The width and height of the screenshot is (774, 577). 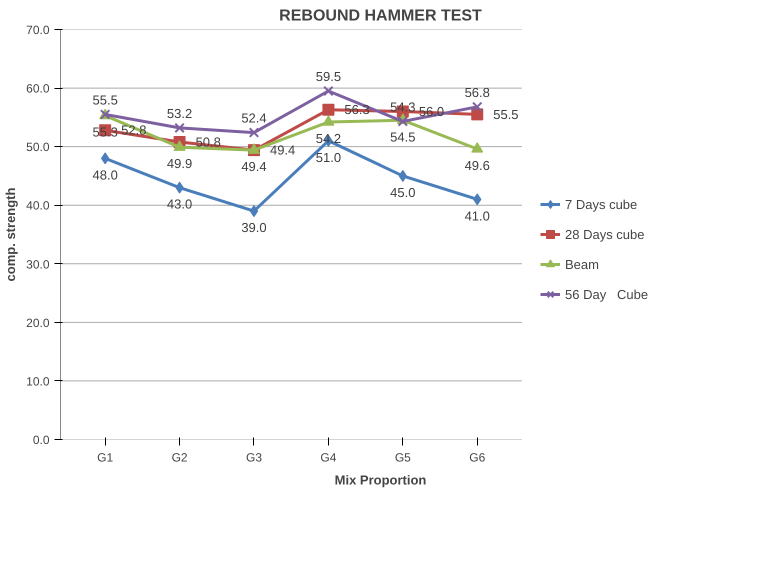 What do you see at coordinates (431, 111) in the screenshot?
I see `data-label: 56.0` at bounding box center [431, 111].